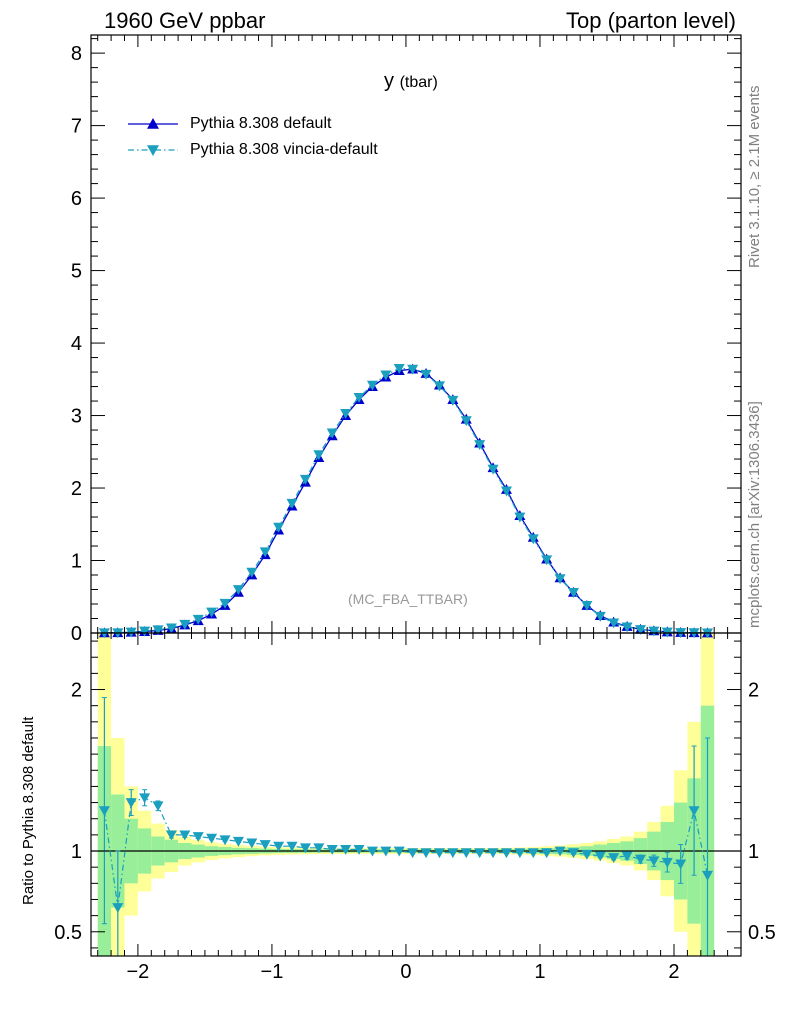  What do you see at coordinates (418, 82) in the screenshot?
I see `plot-title-suffix: (tbar)` at bounding box center [418, 82].